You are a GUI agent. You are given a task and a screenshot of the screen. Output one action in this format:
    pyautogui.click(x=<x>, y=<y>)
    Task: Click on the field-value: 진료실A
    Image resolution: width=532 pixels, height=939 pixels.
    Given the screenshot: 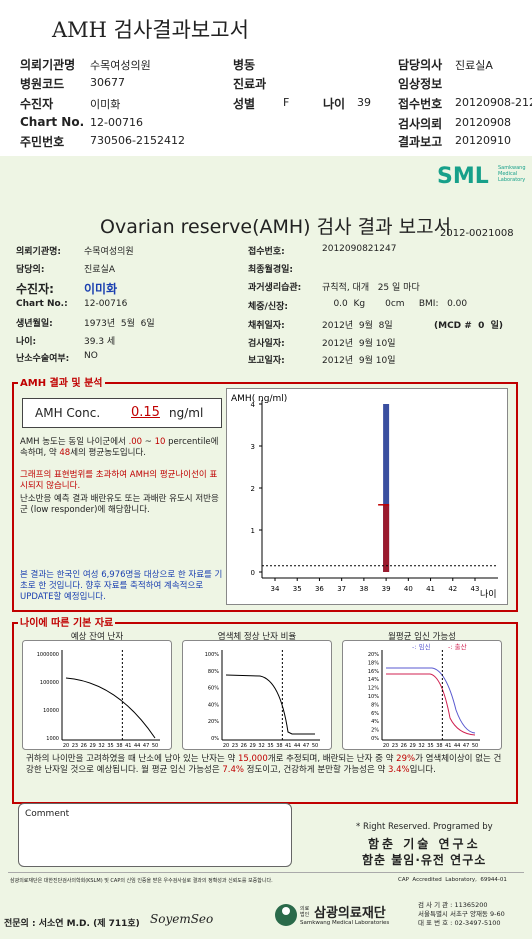 What is the action you would take?
    pyautogui.click(x=474, y=65)
    